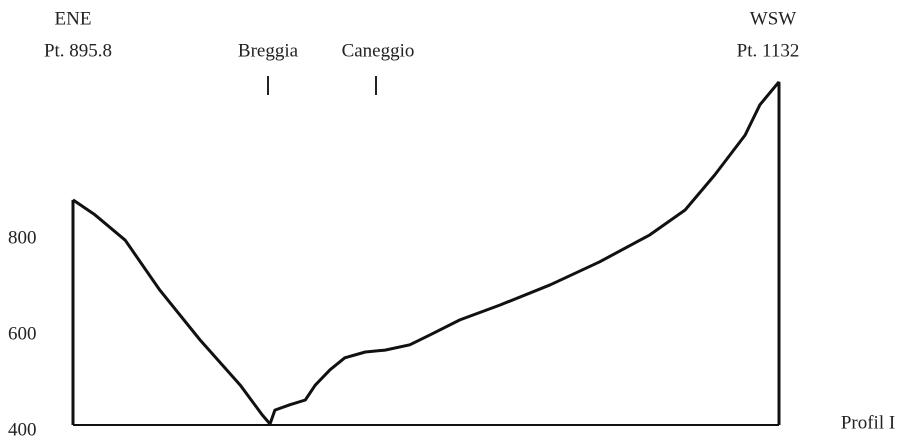  What do you see at coordinates (868, 422) in the screenshot?
I see `profile-label: Profil I` at bounding box center [868, 422].